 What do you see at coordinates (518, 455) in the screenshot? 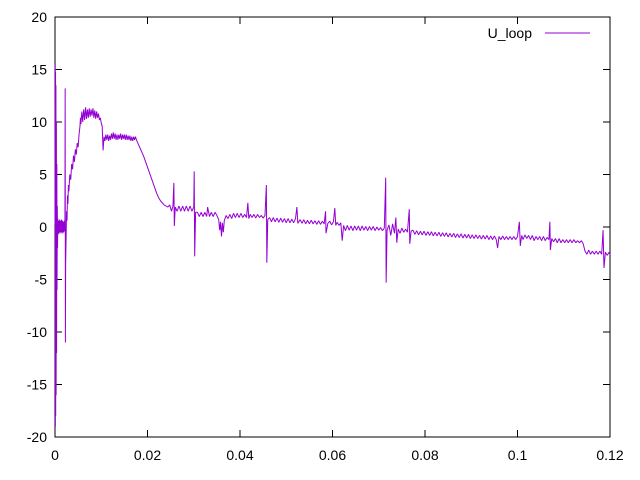
I see `x-tick-label: 0.1` at bounding box center [518, 455].